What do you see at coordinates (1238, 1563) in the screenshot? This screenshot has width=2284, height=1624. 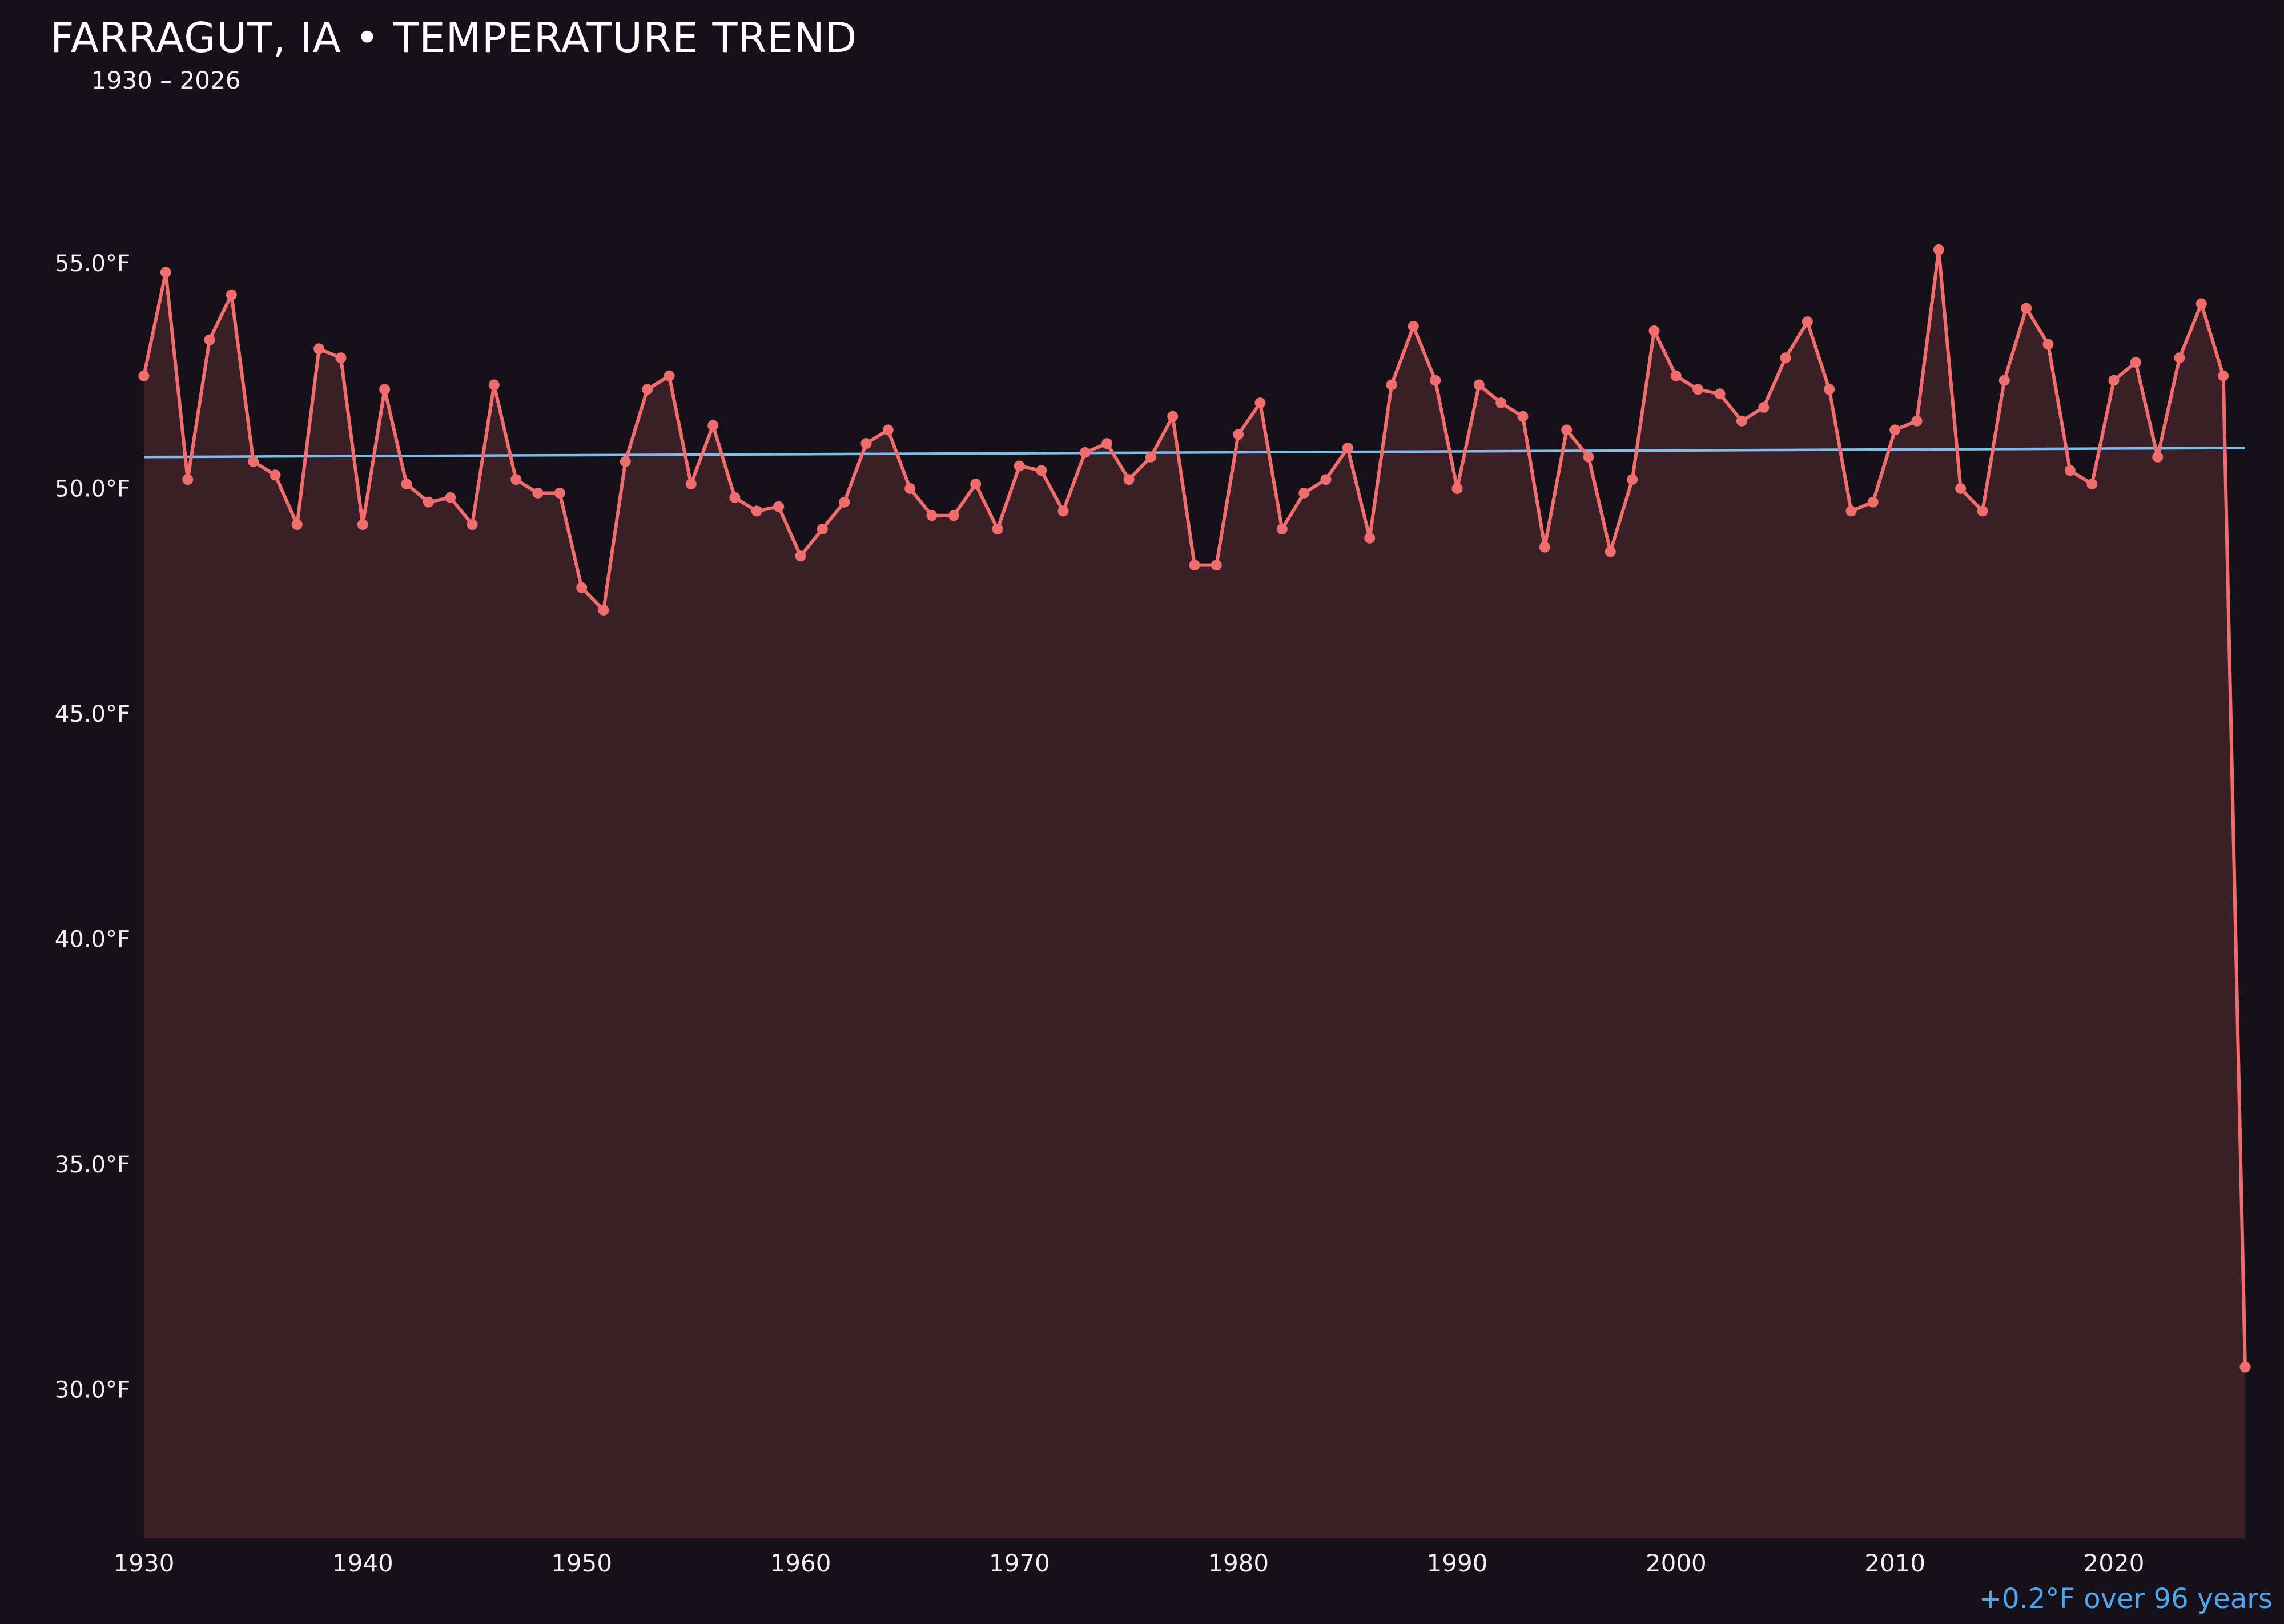 I see `x-axis-tick-label: 1980` at bounding box center [1238, 1563].